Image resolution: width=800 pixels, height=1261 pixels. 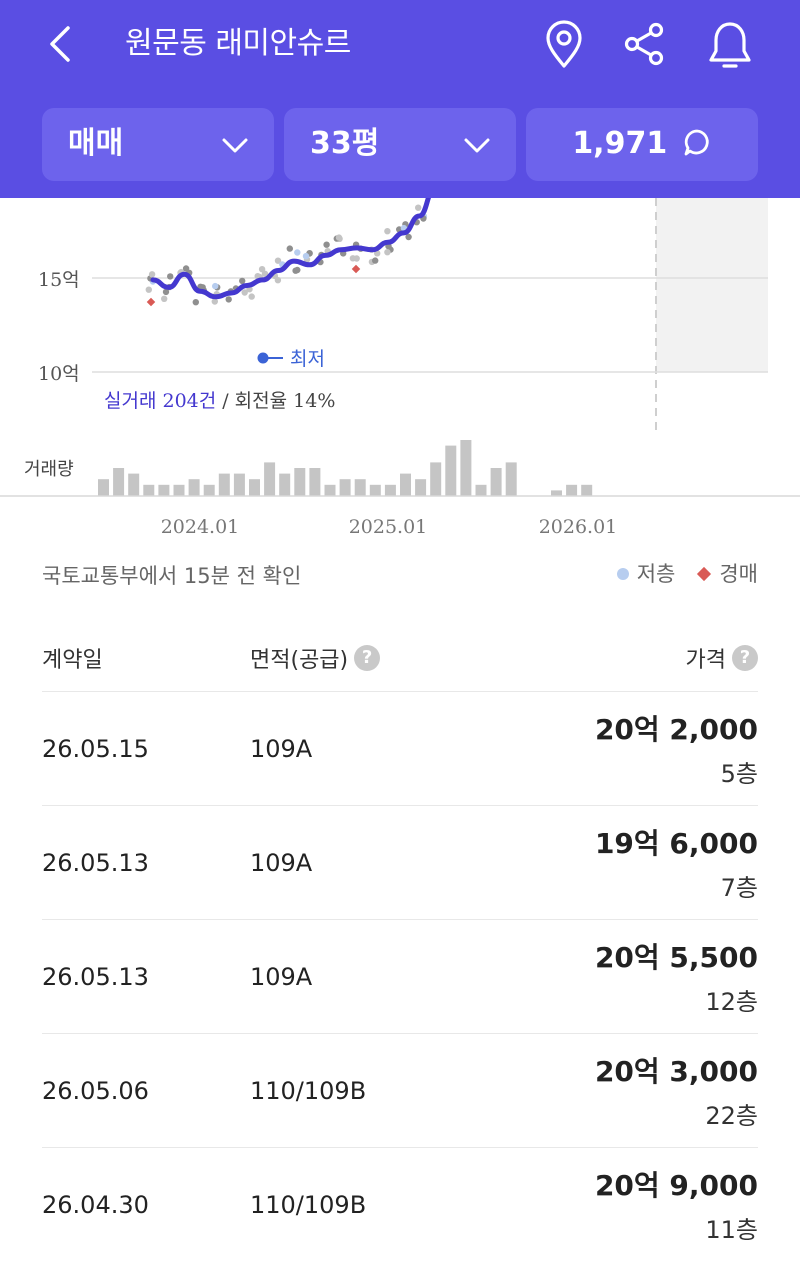 I want to click on chevron-left-icon, so click(x=60, y=44).